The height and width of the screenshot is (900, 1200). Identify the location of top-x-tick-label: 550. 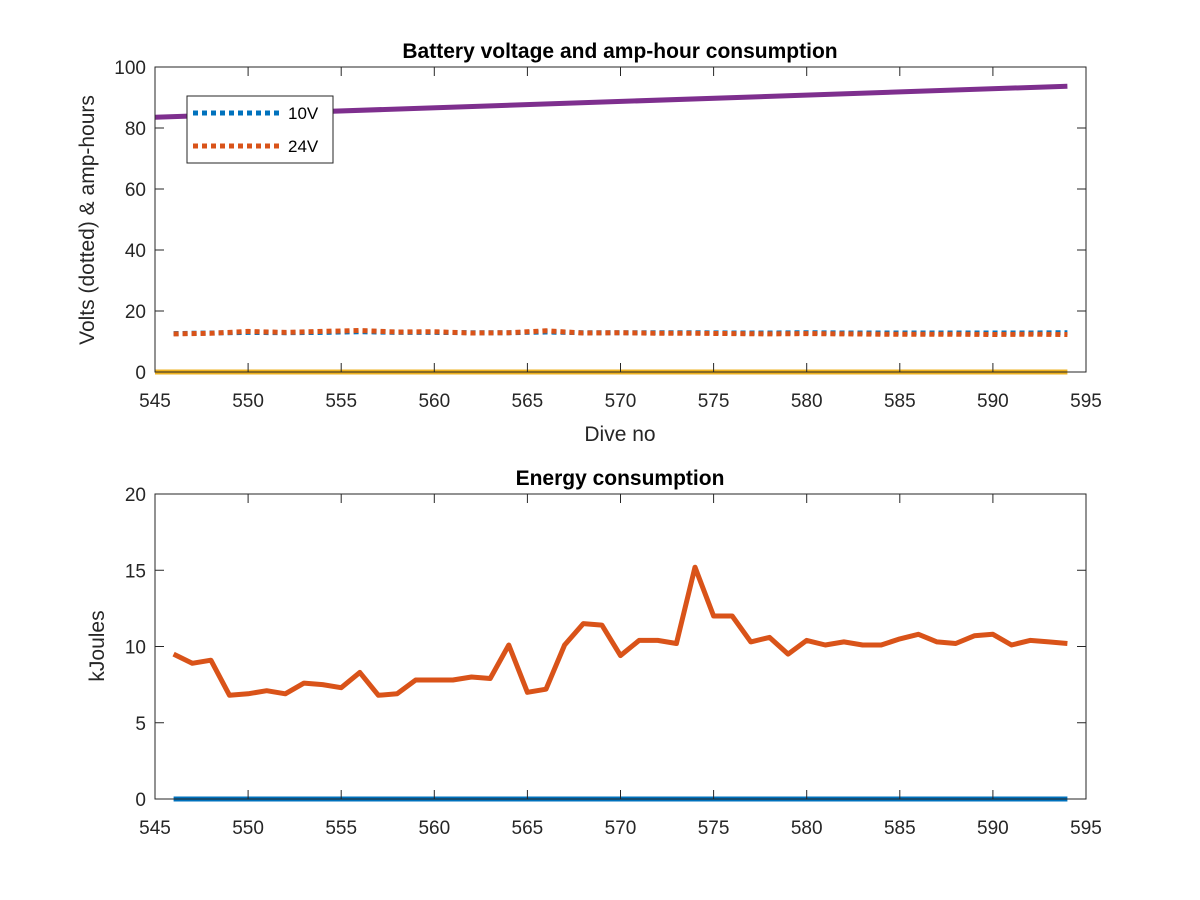
(248, 401).